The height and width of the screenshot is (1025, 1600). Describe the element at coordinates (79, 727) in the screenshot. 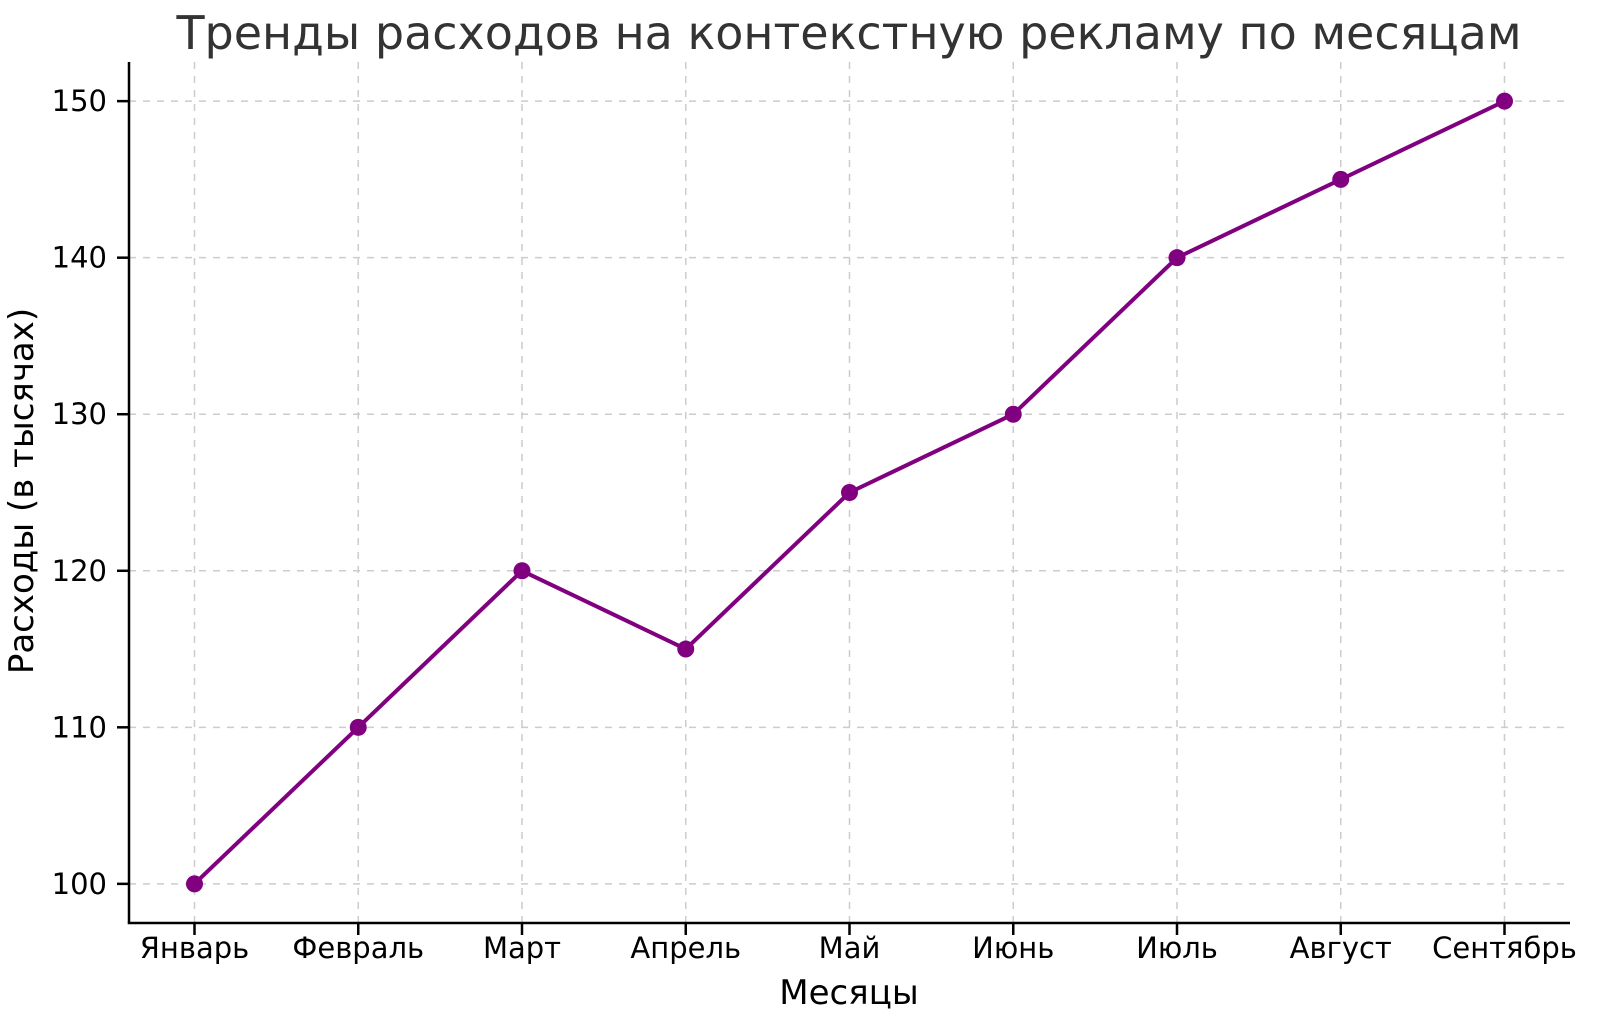

I see `y-tick-label: 110` at that location.